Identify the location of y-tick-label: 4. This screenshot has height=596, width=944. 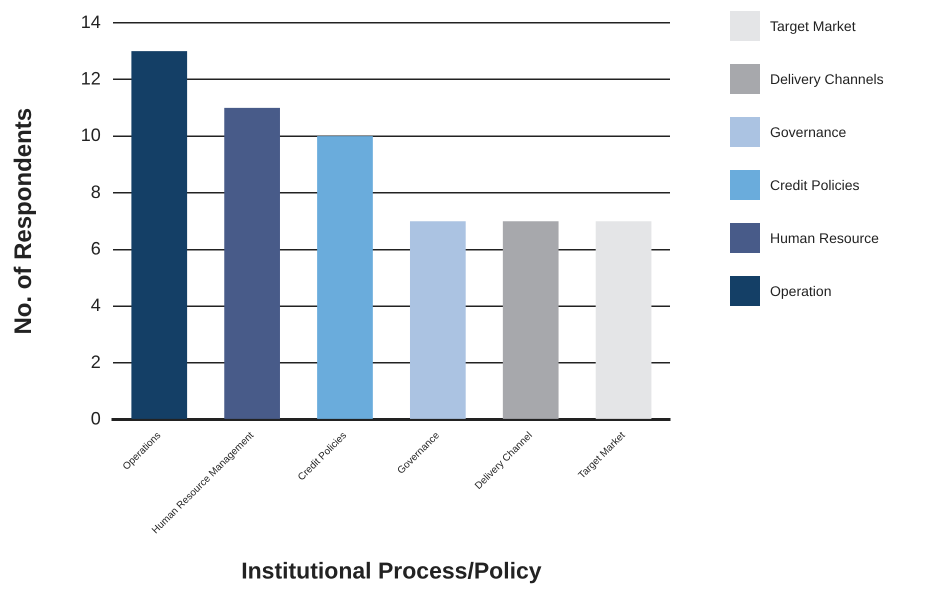
(95, 305).